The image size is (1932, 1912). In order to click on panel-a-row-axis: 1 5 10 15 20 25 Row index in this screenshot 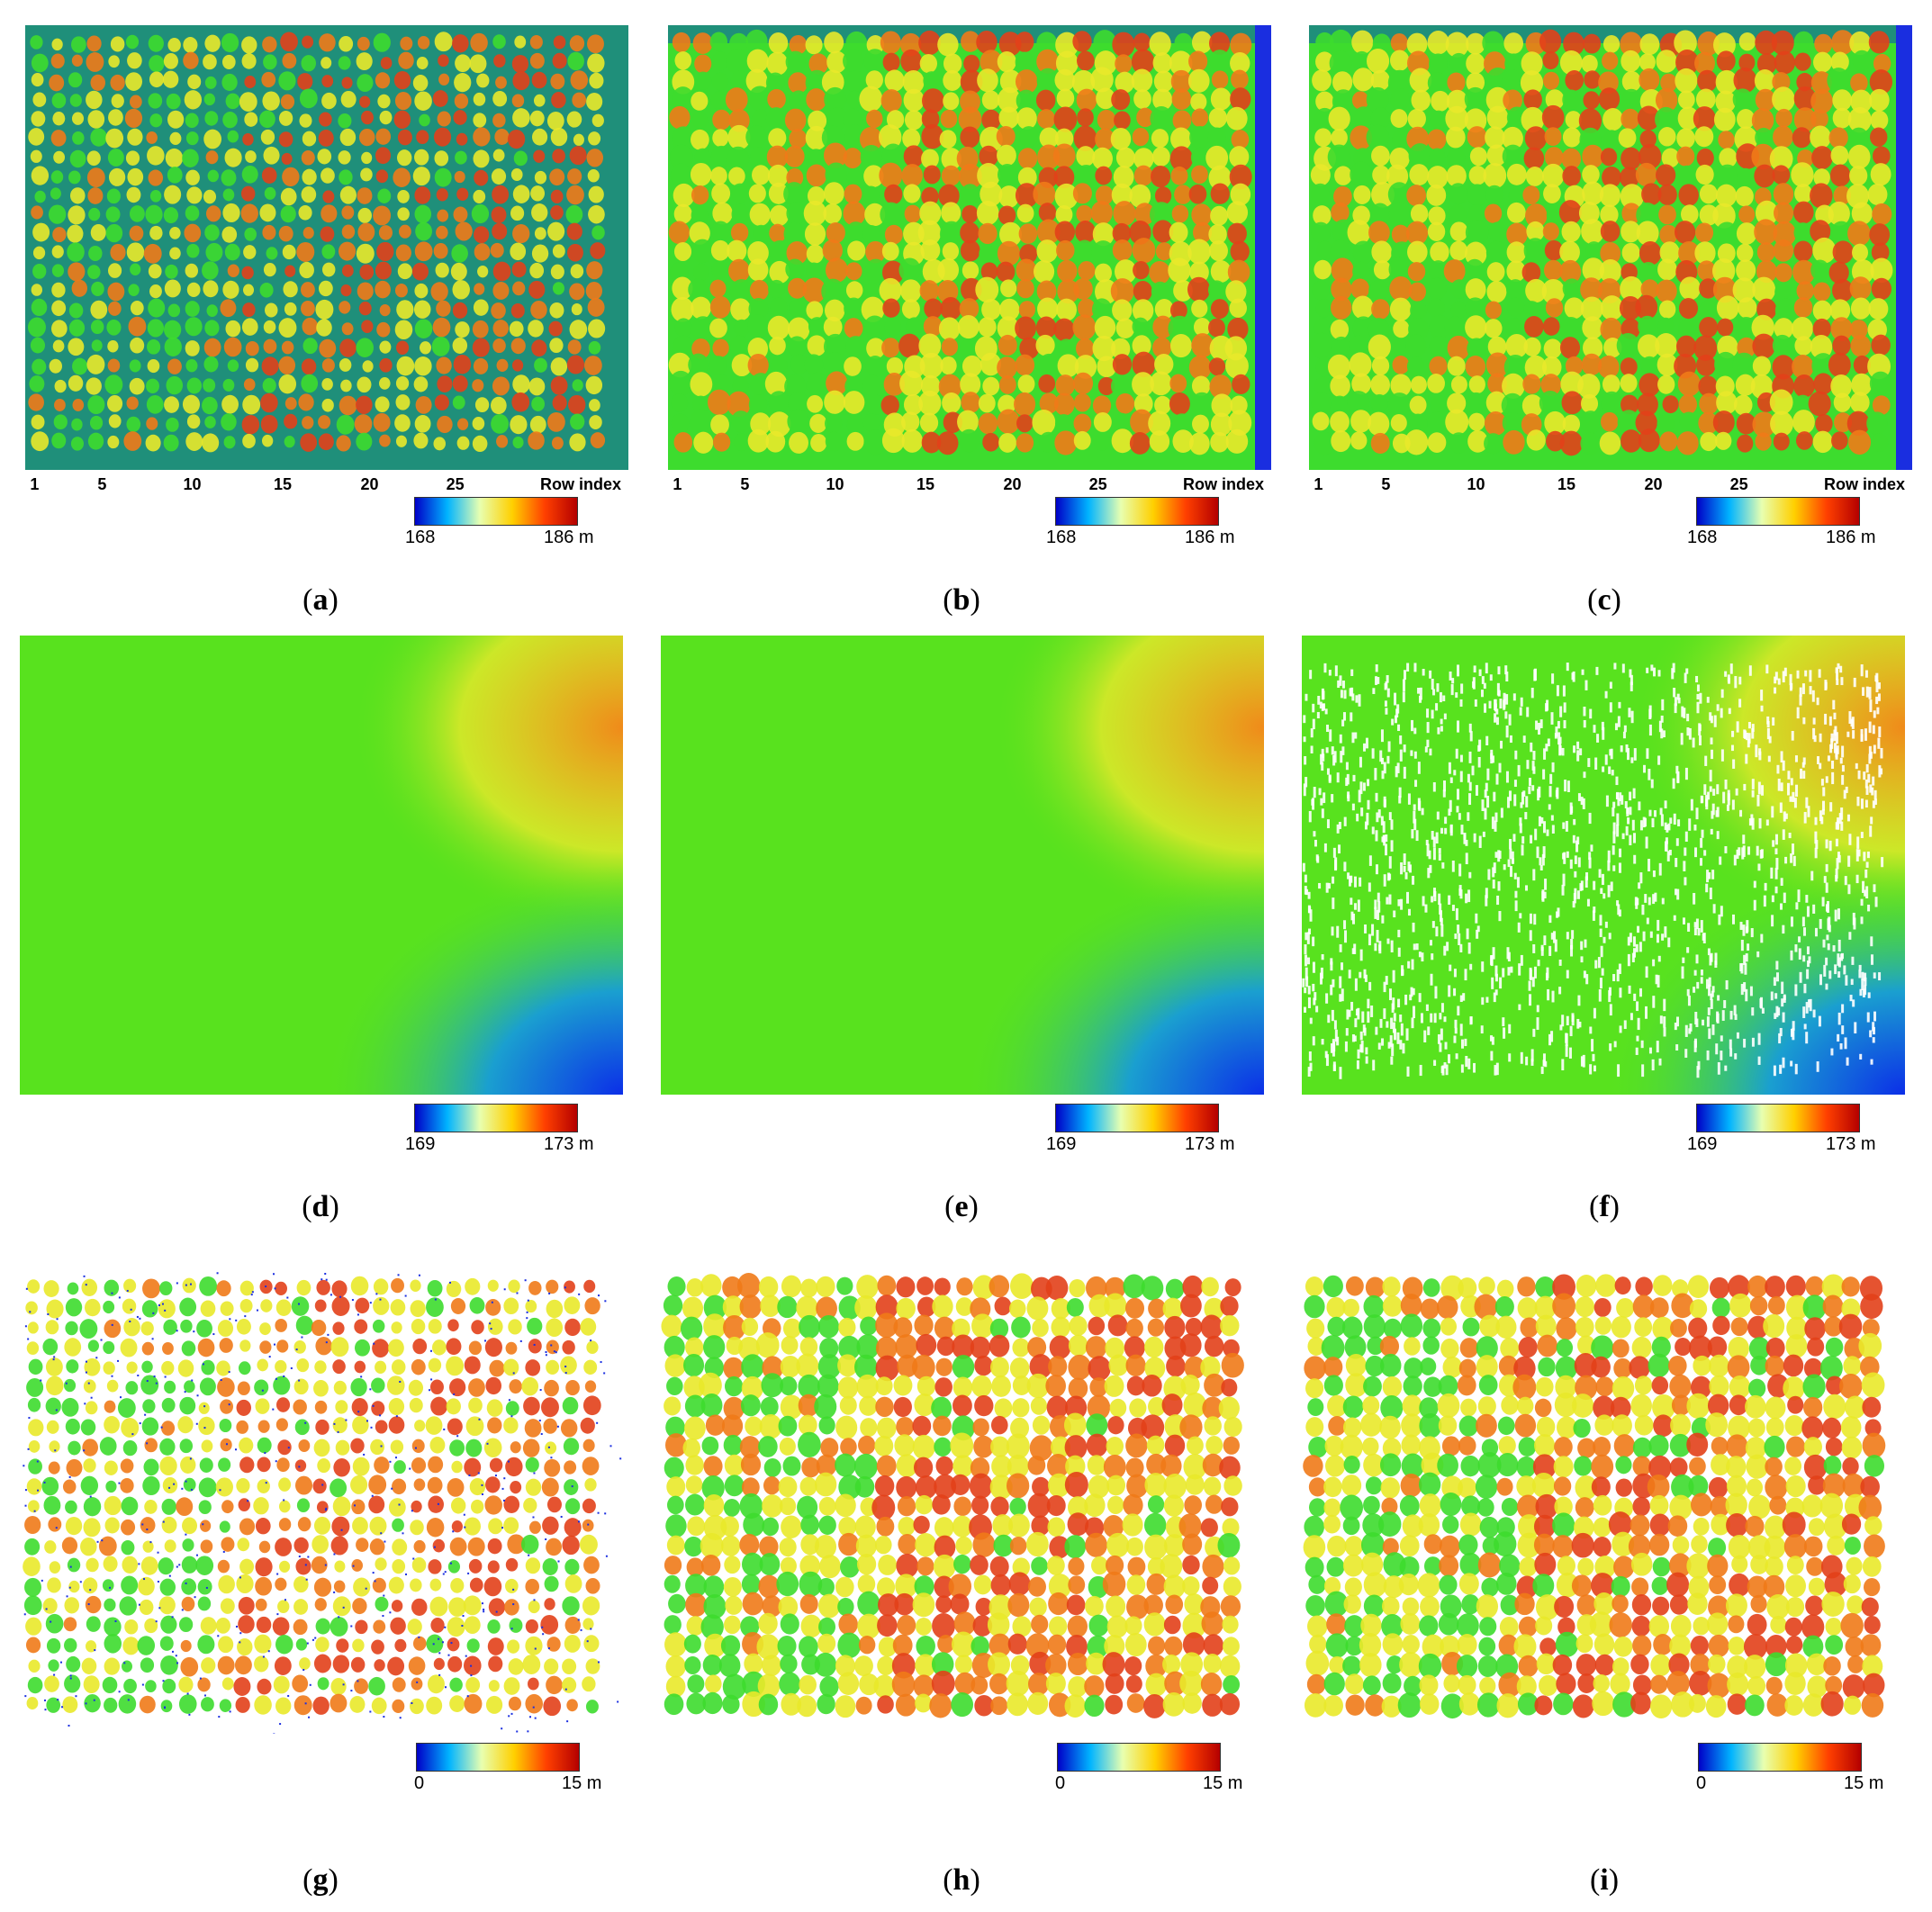, I will do `click(326, 488)`.